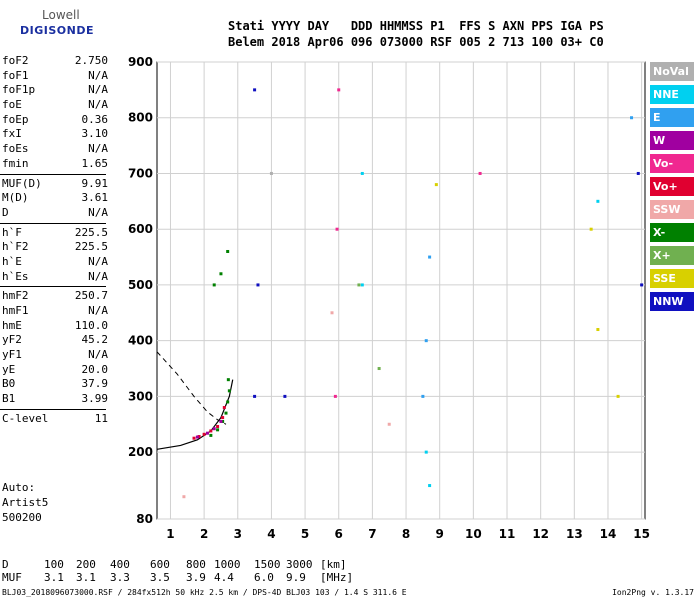 This screenshot has height=600, width=700. Describe the element at coordinates (672, 140) in the screenshot. I see `legend-item-w: W` at that location.